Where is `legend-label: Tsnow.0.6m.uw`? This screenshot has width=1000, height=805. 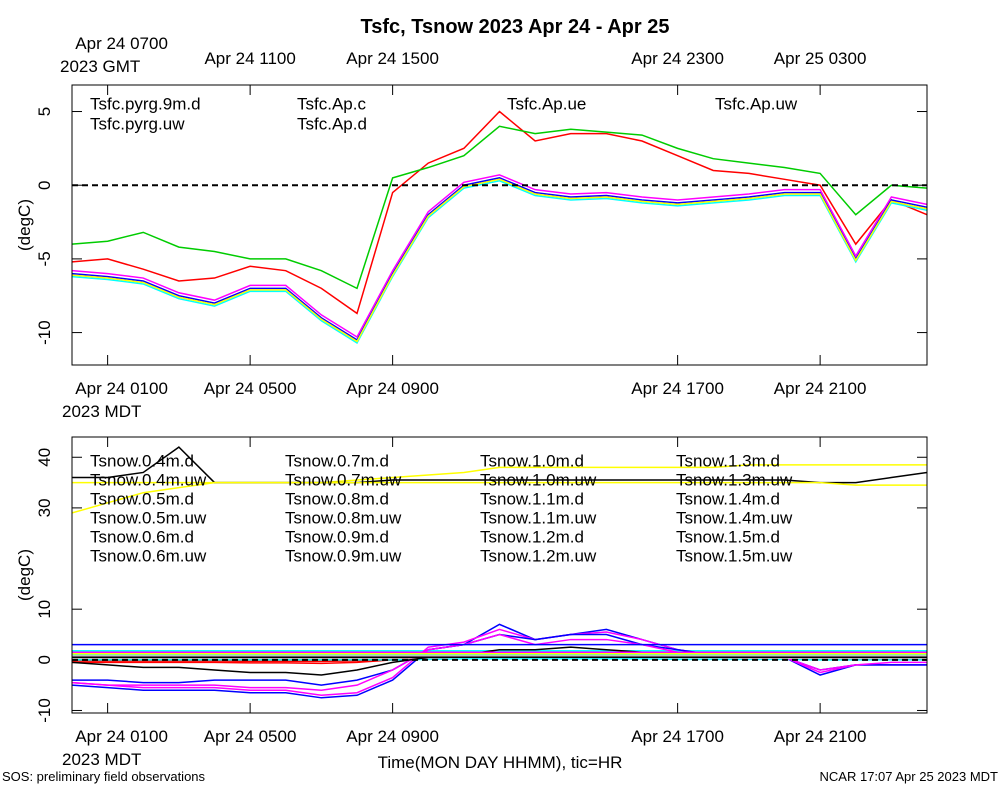
legend-label: Tsnow.0.6m.uw is located at coordinates (148, 555).